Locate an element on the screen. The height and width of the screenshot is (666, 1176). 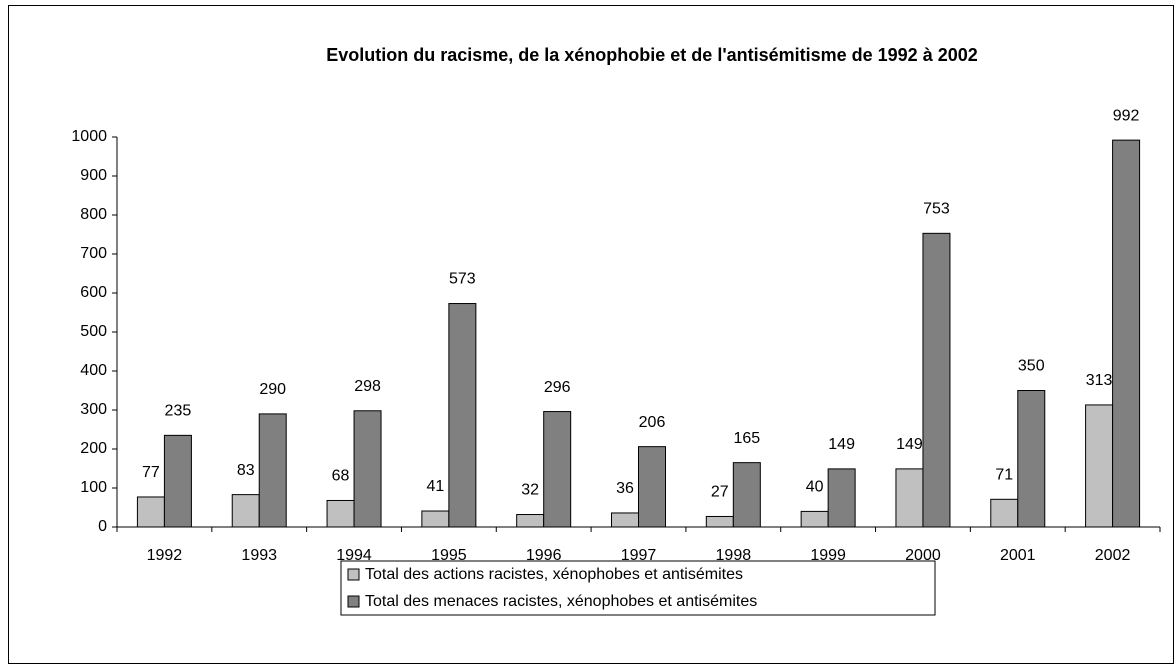
y-tick-label: 300 is located at coordinates (93, 409).